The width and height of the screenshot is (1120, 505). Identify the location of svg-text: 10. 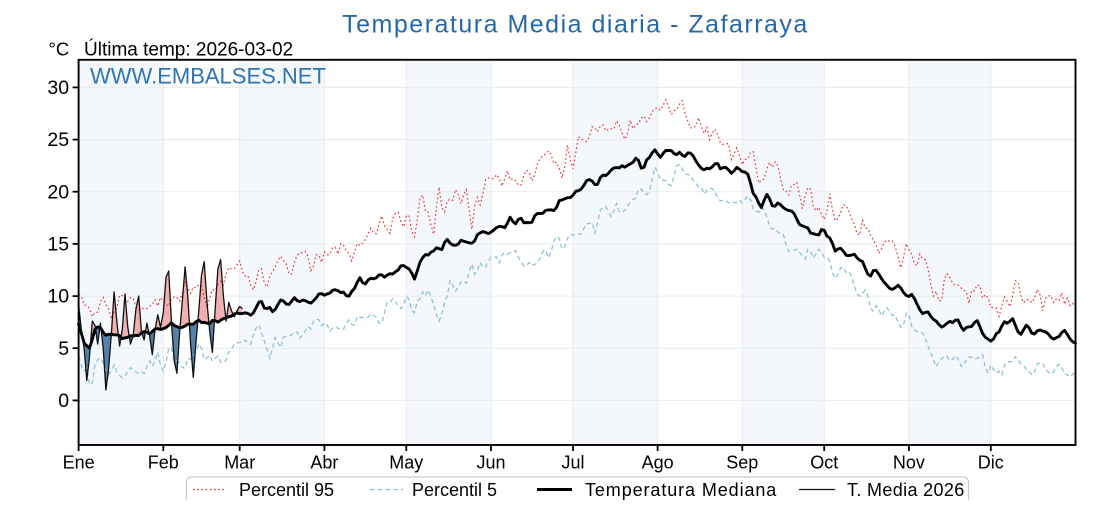
(58, 297).